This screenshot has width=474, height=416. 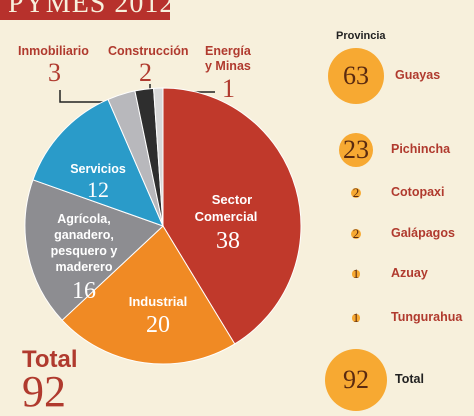 What do you see at coordinates (148, 51) in the screenshot?
I see `label-construccion: Construcción` at bounding box center [148, 51].